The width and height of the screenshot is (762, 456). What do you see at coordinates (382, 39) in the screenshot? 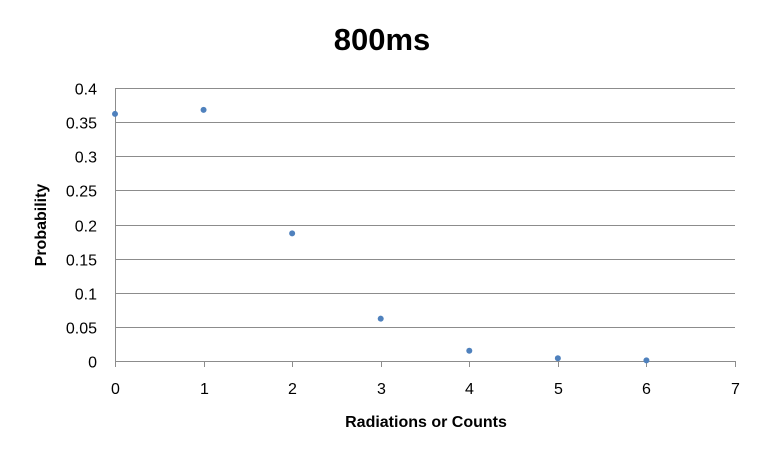
I see `chart-title: 800ms` at bounding box center [382, 39].